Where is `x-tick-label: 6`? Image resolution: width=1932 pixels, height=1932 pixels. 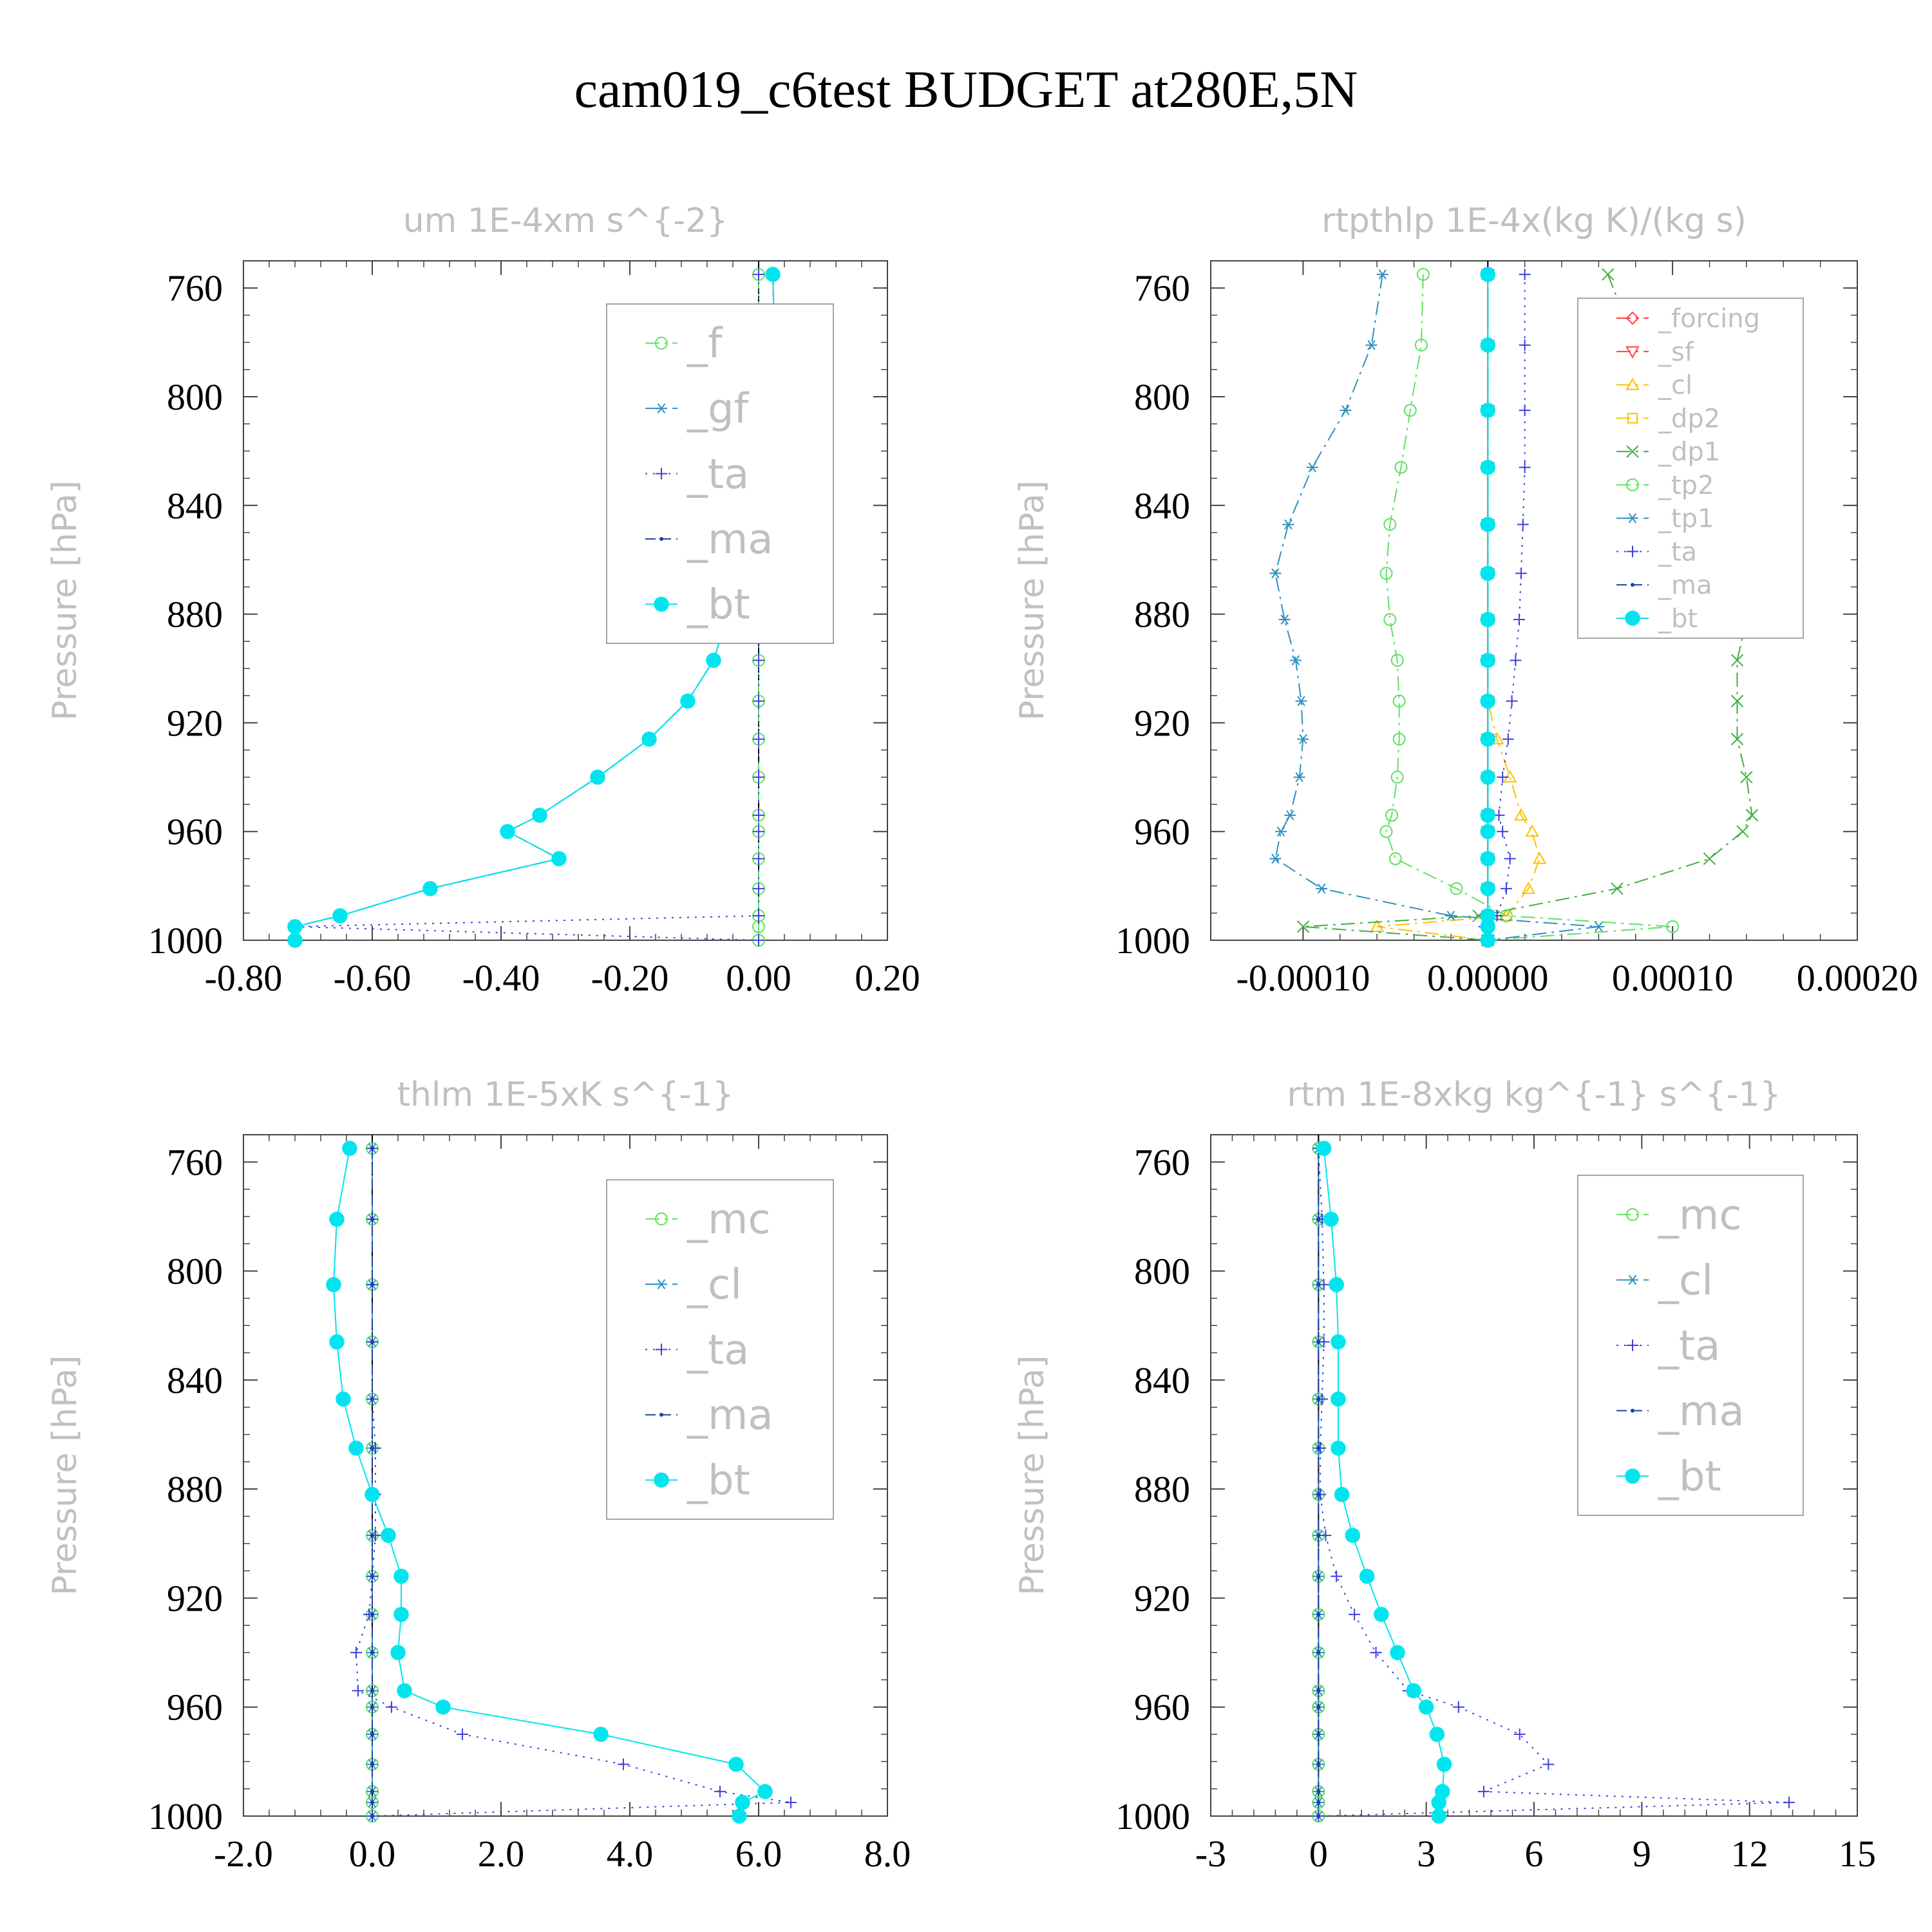
x-tick-label: 6 is located at coordinates (1535, 1854).